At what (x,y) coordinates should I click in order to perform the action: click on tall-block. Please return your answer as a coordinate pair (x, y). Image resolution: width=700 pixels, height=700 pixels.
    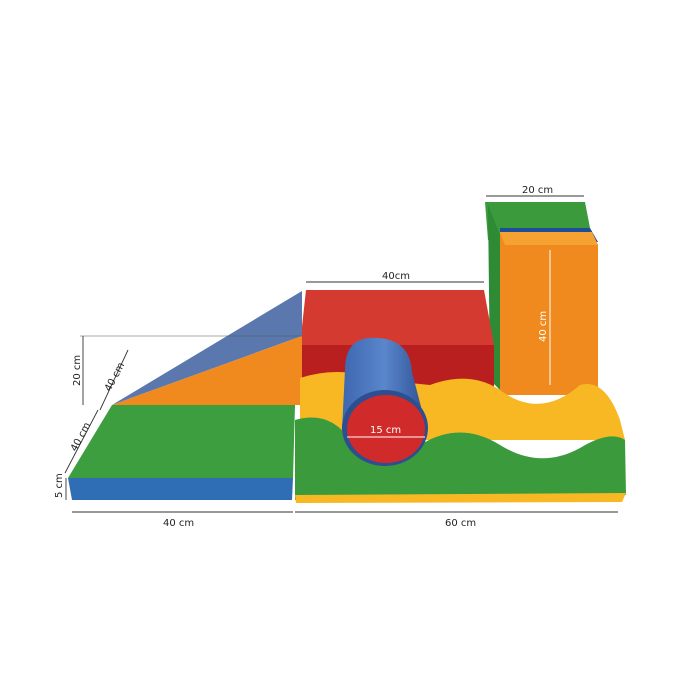
    Looking at the image, I should click on (541, 298).